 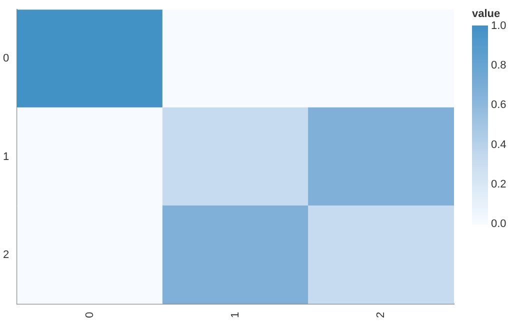 What do you see at coordinates (236, 315) in the screenshot?
I see `x-tick-label: 1` at bounding box center [236, 315].